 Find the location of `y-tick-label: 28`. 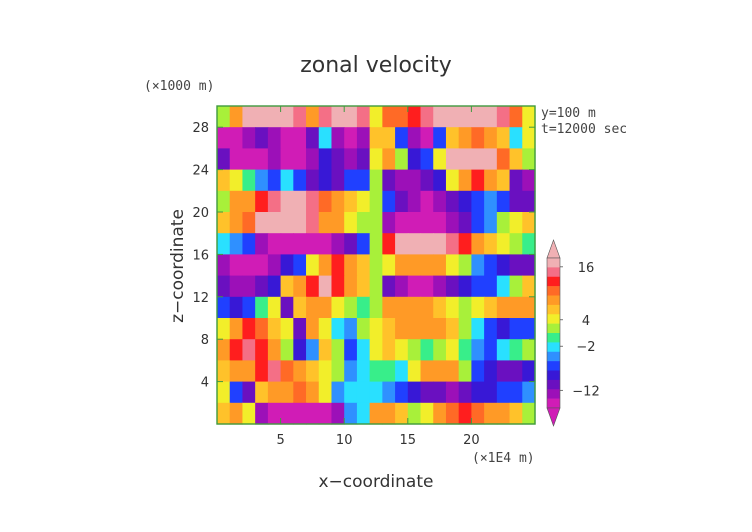

y-tick-label: 28 is located at coordinates (200, 128).